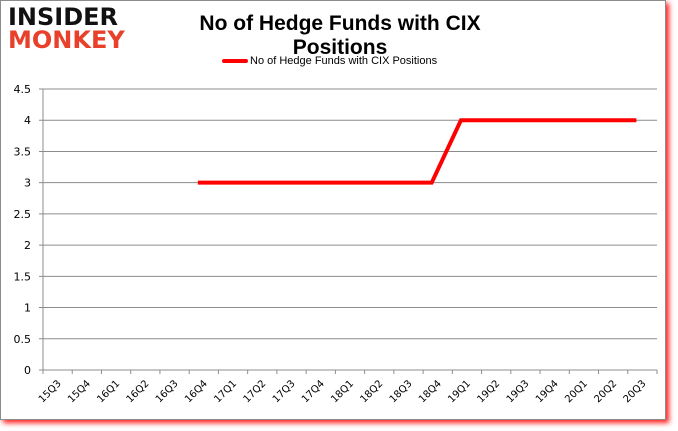 The height and width of the screenshot is (431, 678). I want to click on y-tick-label: 2.5, so click(23, 214).